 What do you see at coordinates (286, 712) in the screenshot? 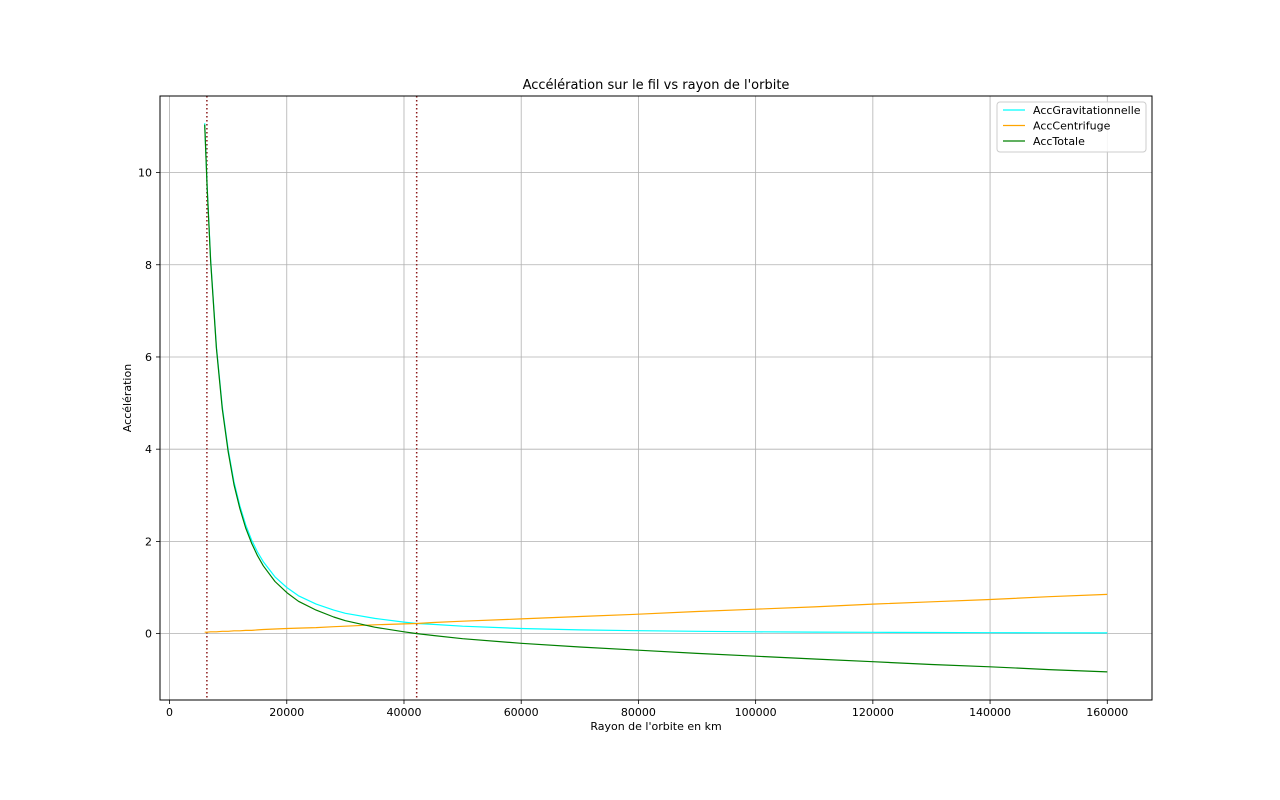
I see `x-tick-label: 20000` at bounding box center [286, 712].